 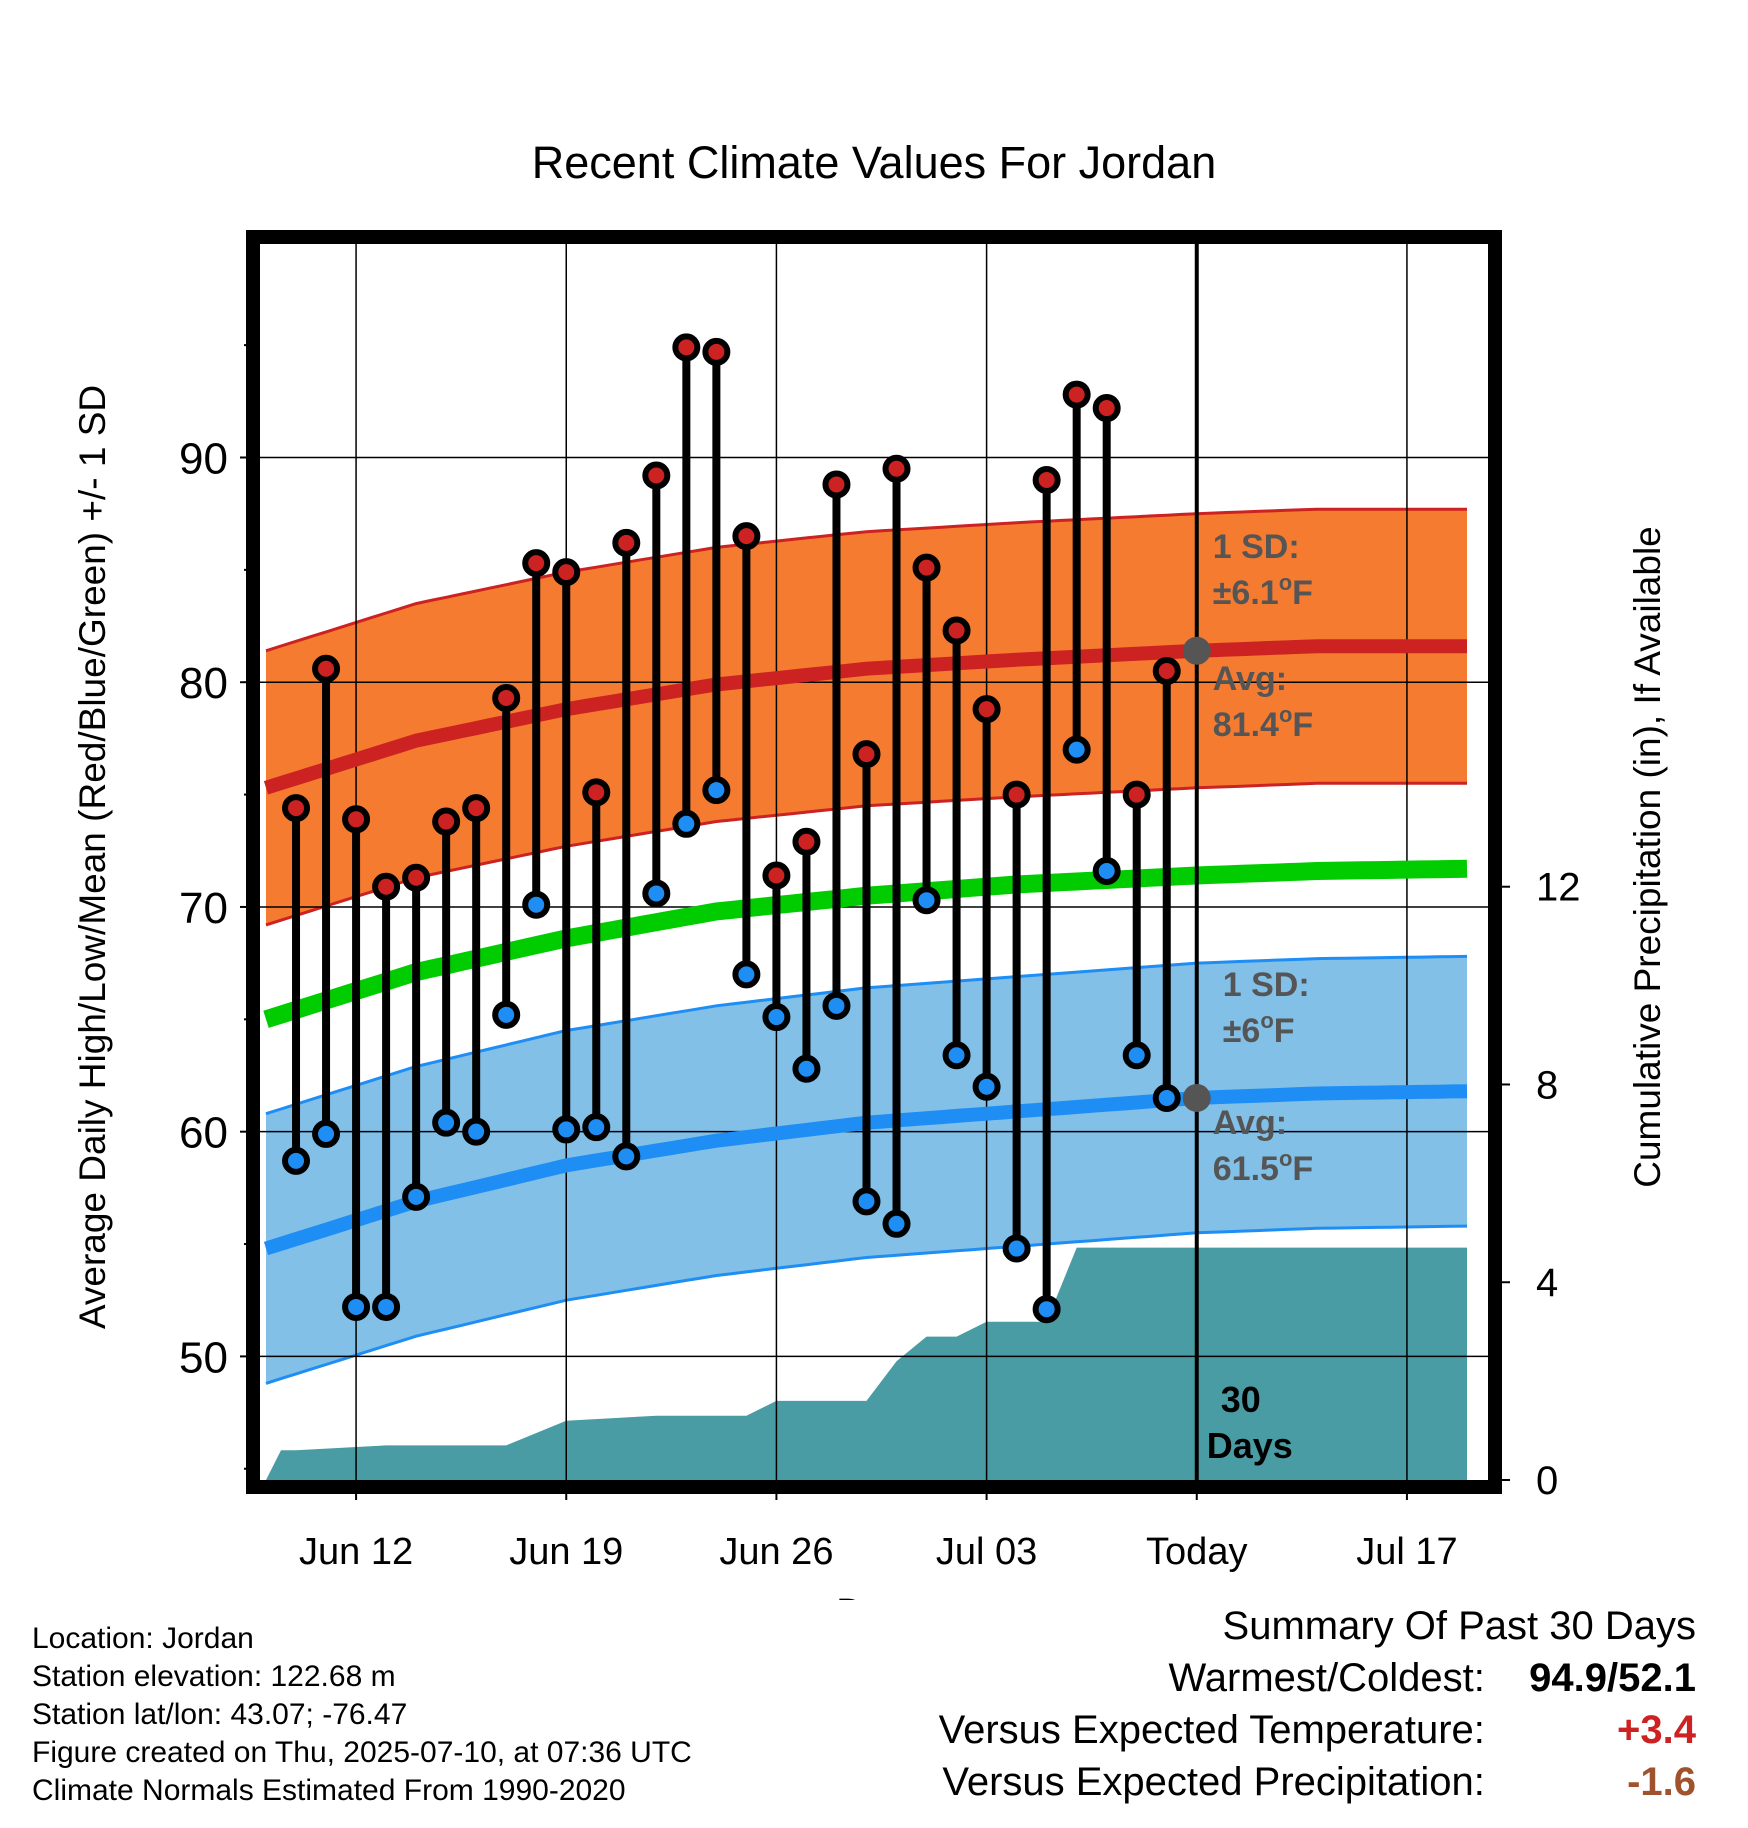 What do you see at coordinates (1213, 1782) in the screenshot?
I see `precip-label: Versus Expected Precipitation:` at bounding box center [1213, 1782].